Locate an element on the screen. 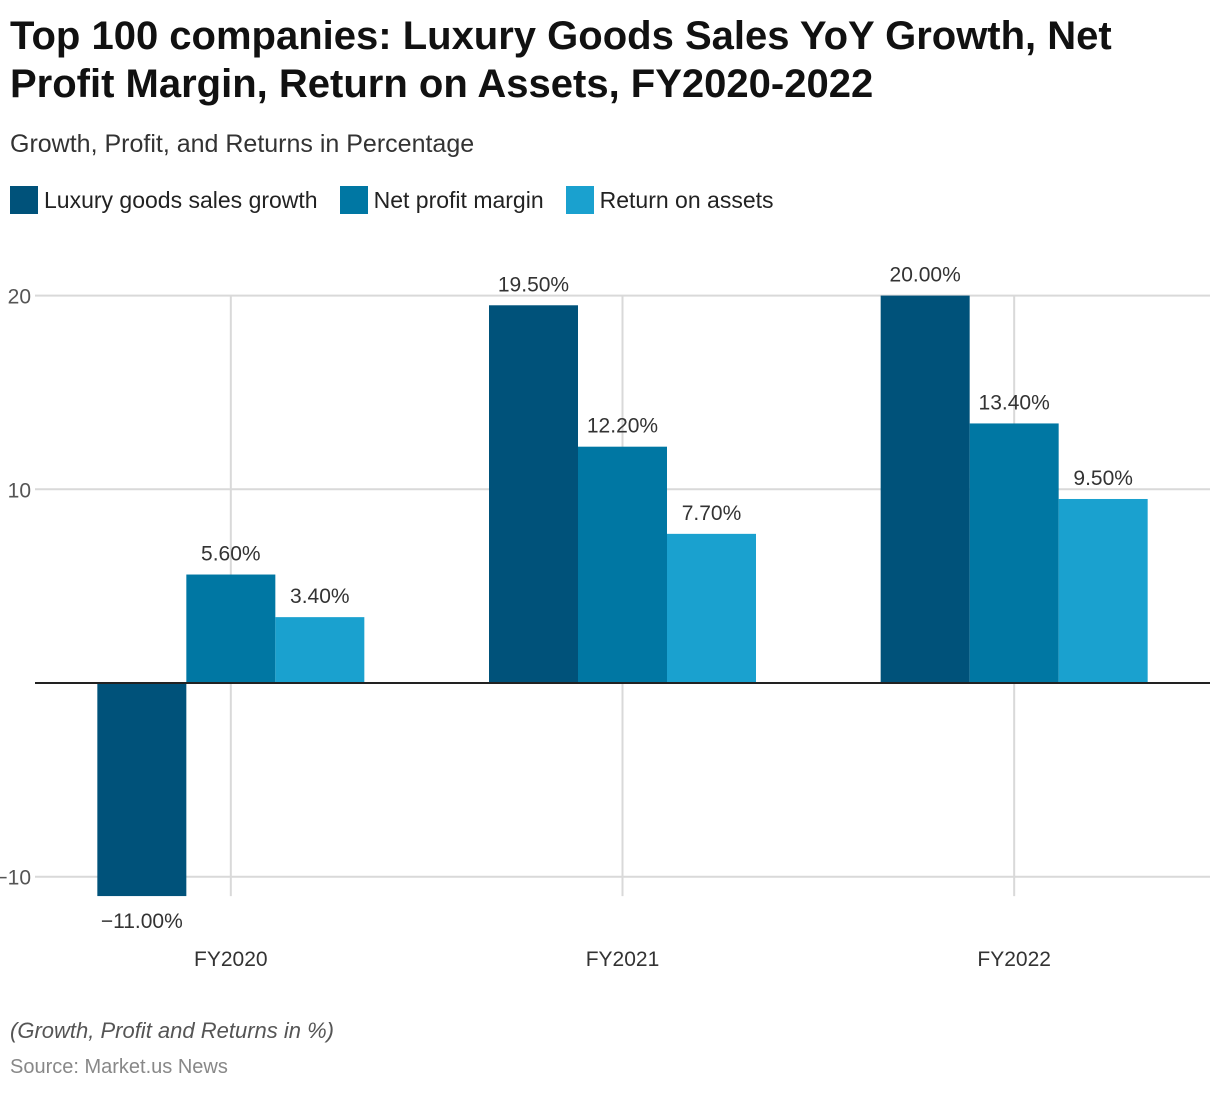  data-label: 12.20% is located at coordinates (622, 426).